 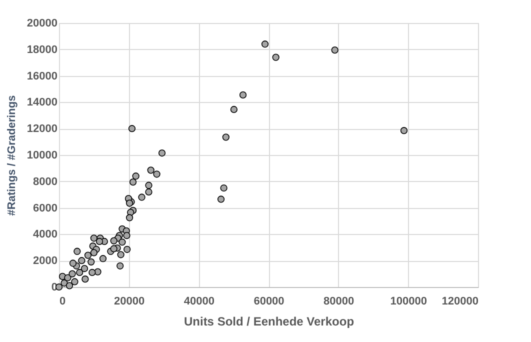 I want to click on x-tick-label: 0, so click(x=63, y=302).